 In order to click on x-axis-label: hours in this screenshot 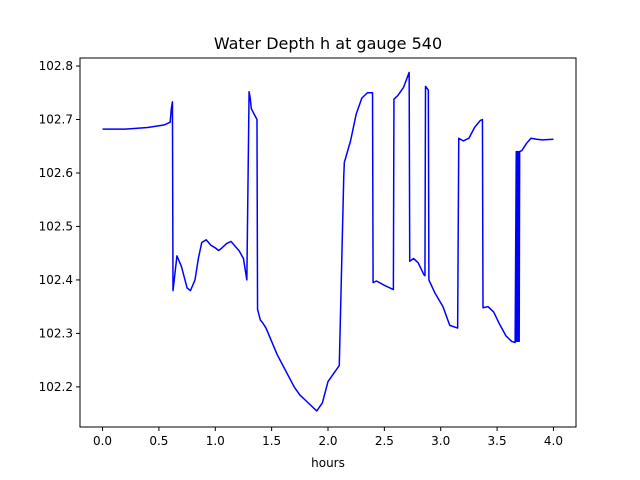, I will do `click(328, 463)`.